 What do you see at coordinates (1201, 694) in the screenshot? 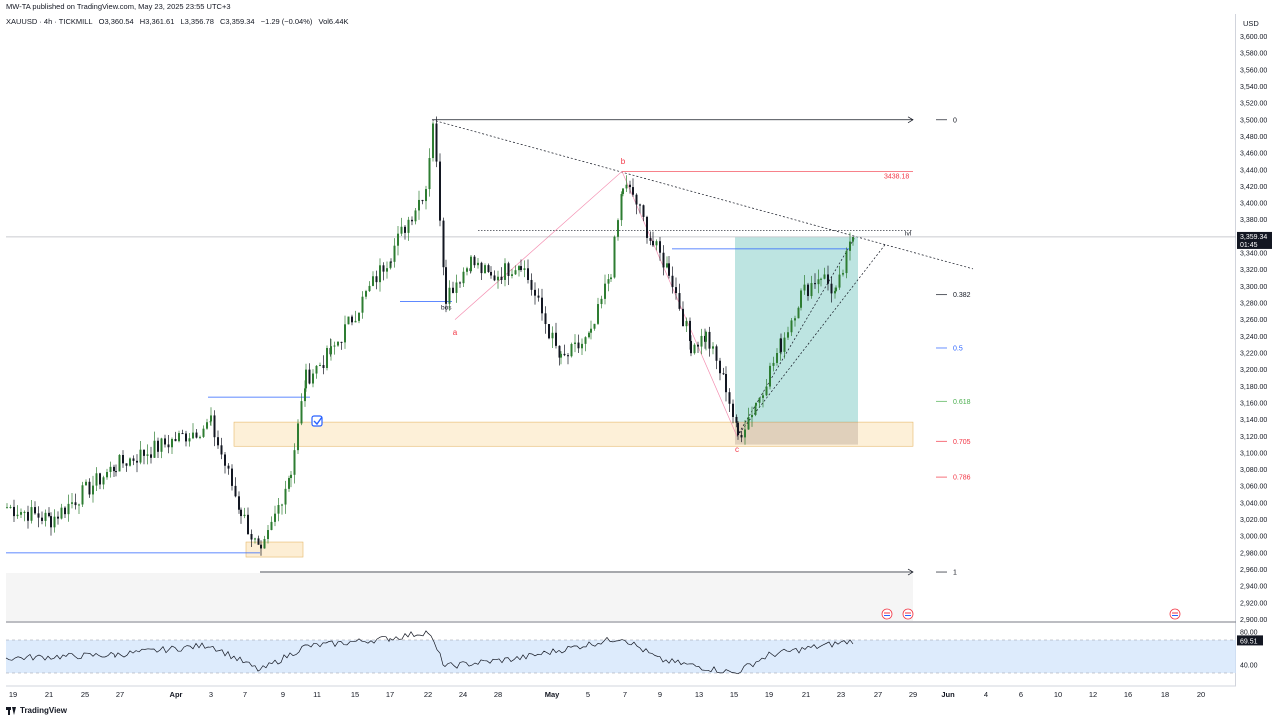
I see `time-tick-label: 20` at bounding box center [1201, 694].